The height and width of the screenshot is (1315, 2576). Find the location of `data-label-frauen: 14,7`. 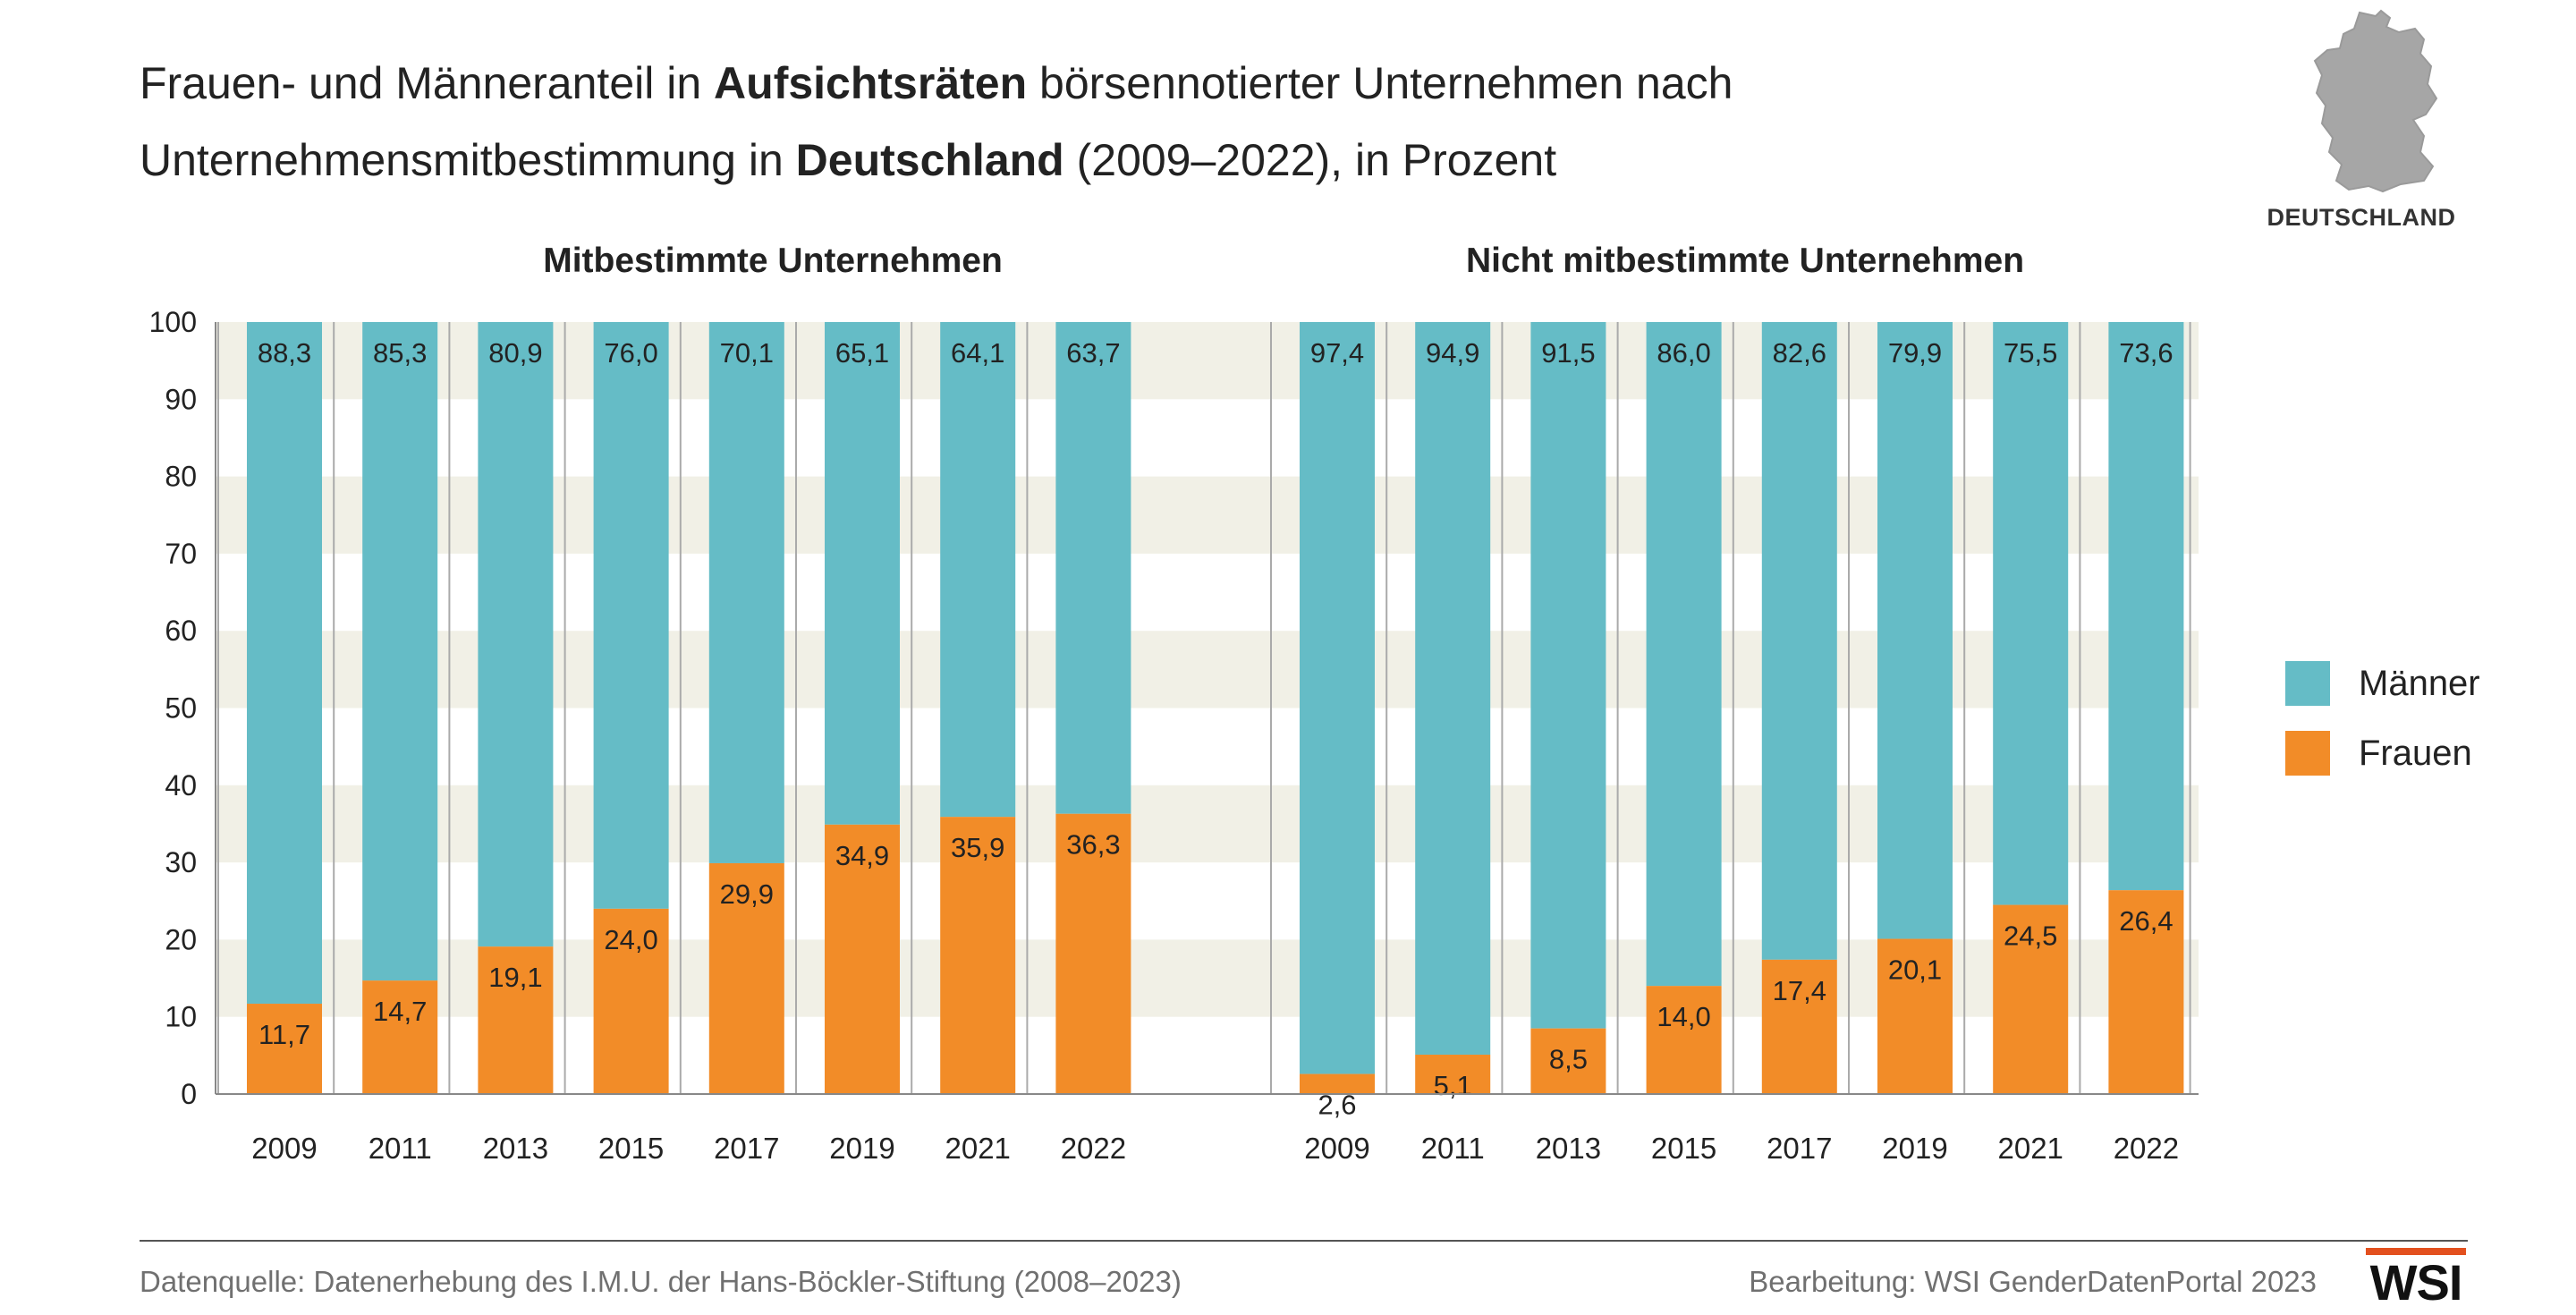

data-label-frauen: 14,7 is located at coordinates (400, 1012).